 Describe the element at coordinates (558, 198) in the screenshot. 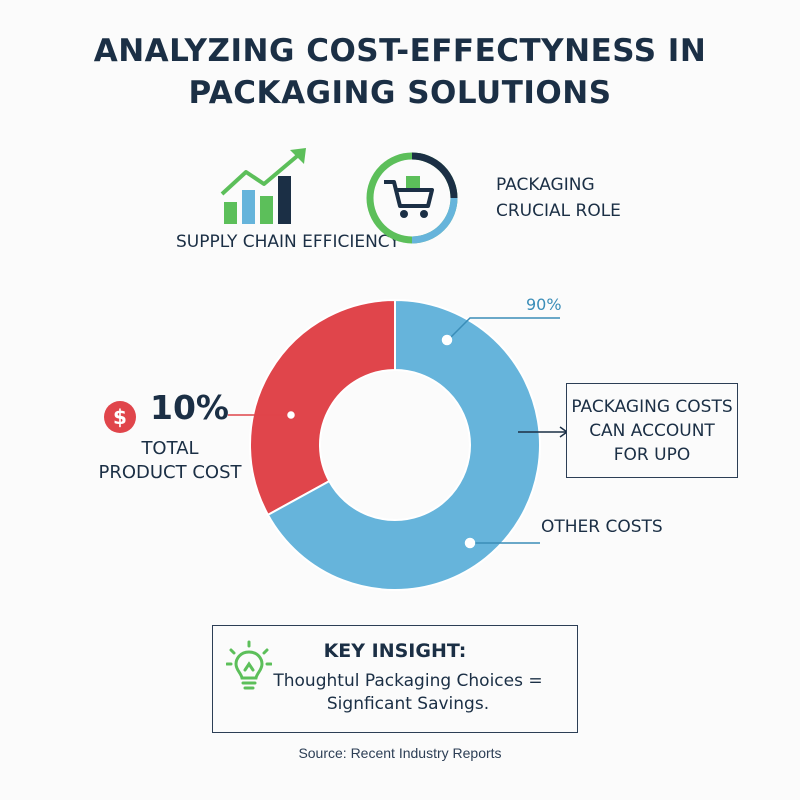

I see `packaging-caption: PACKAGING CRUCIAL ROLE` at that location.